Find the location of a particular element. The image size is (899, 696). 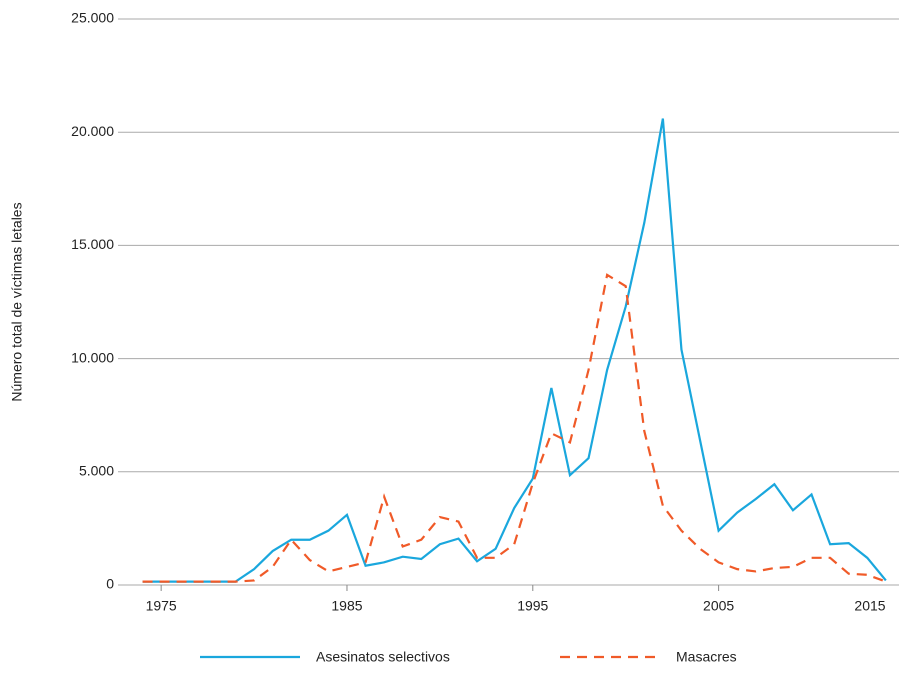

x-tick-label: 2005 is located at coordinates (718, 606).